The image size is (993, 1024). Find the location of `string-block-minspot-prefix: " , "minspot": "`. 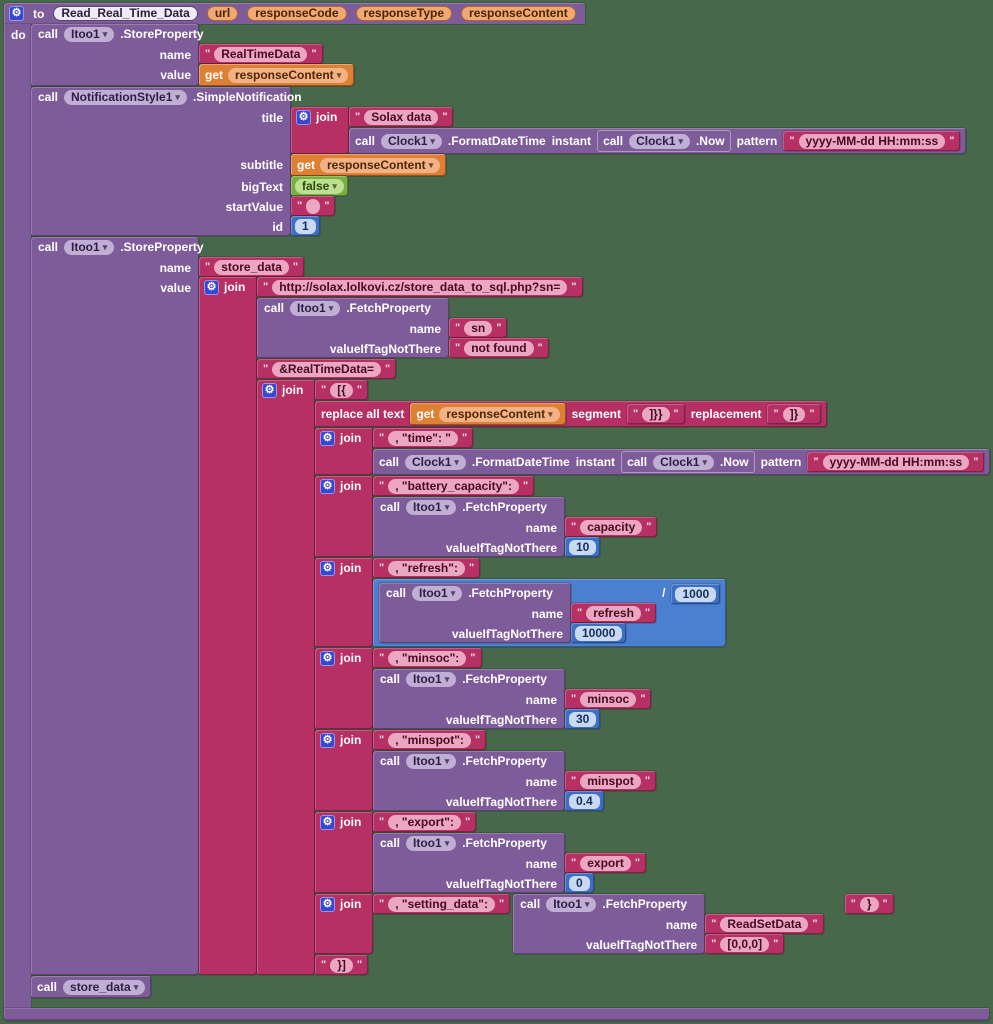

string-block-minspot-prefix: " , "minspot": " is located at coordinates (430, 740).